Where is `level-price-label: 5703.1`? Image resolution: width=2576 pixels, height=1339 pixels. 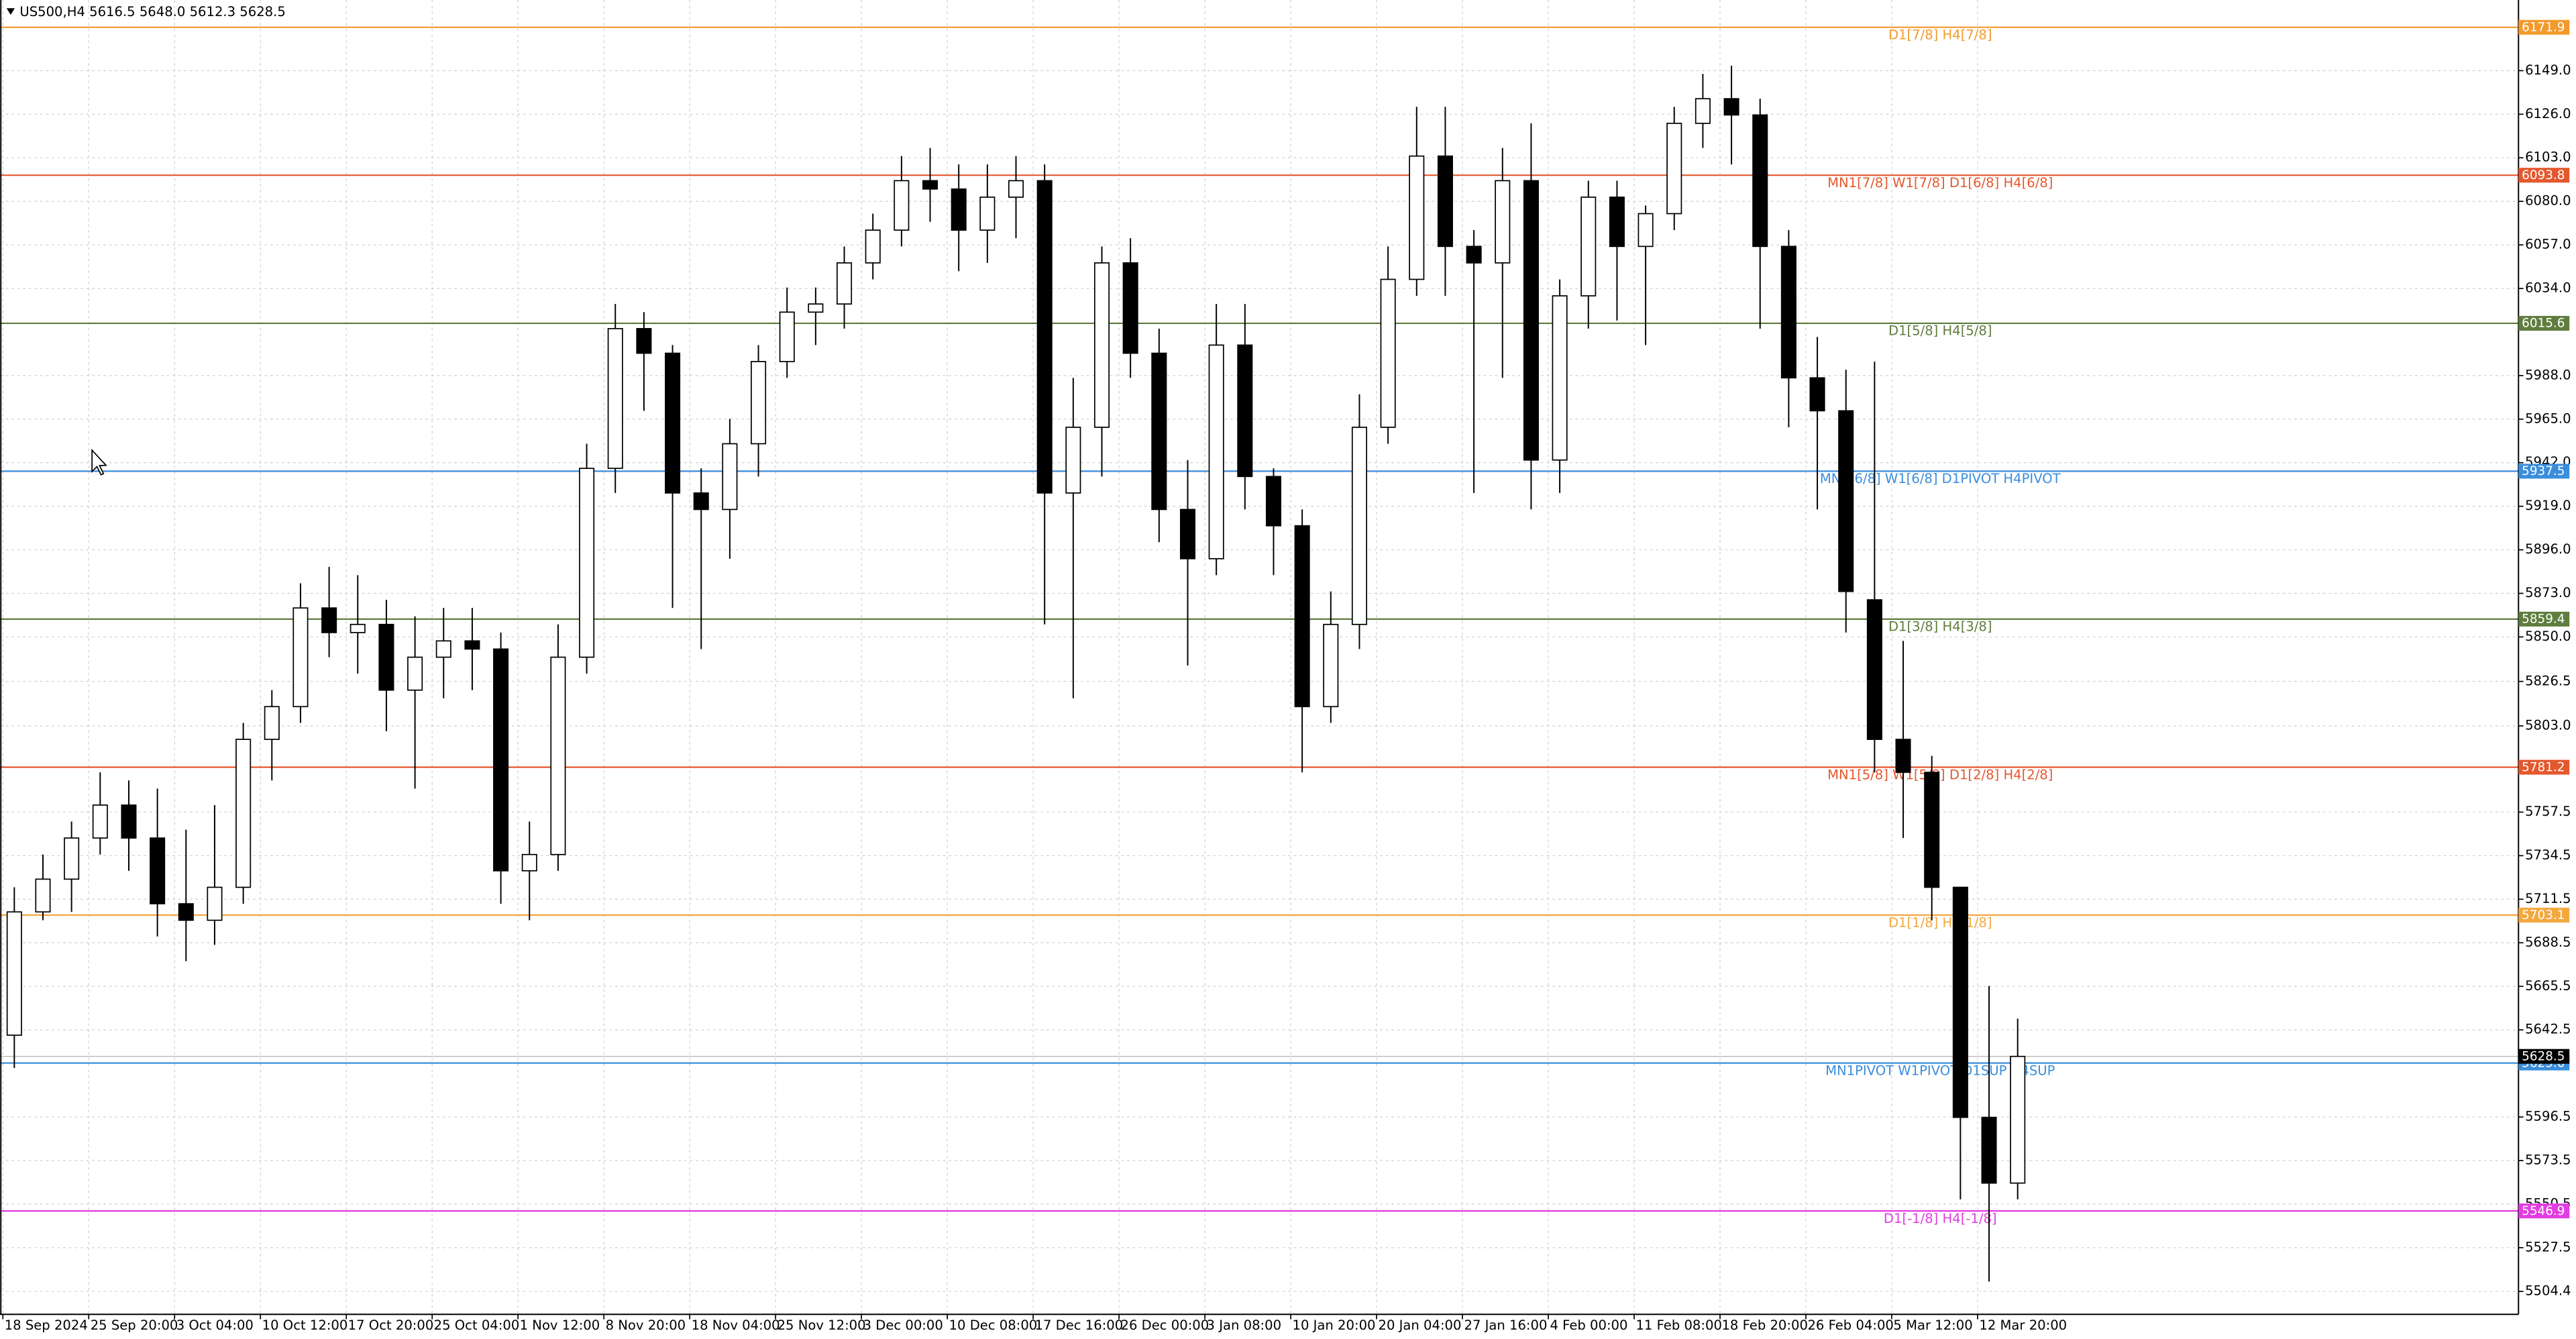
level-price-label: 5703.1 is located at coordinates (2543, 915).